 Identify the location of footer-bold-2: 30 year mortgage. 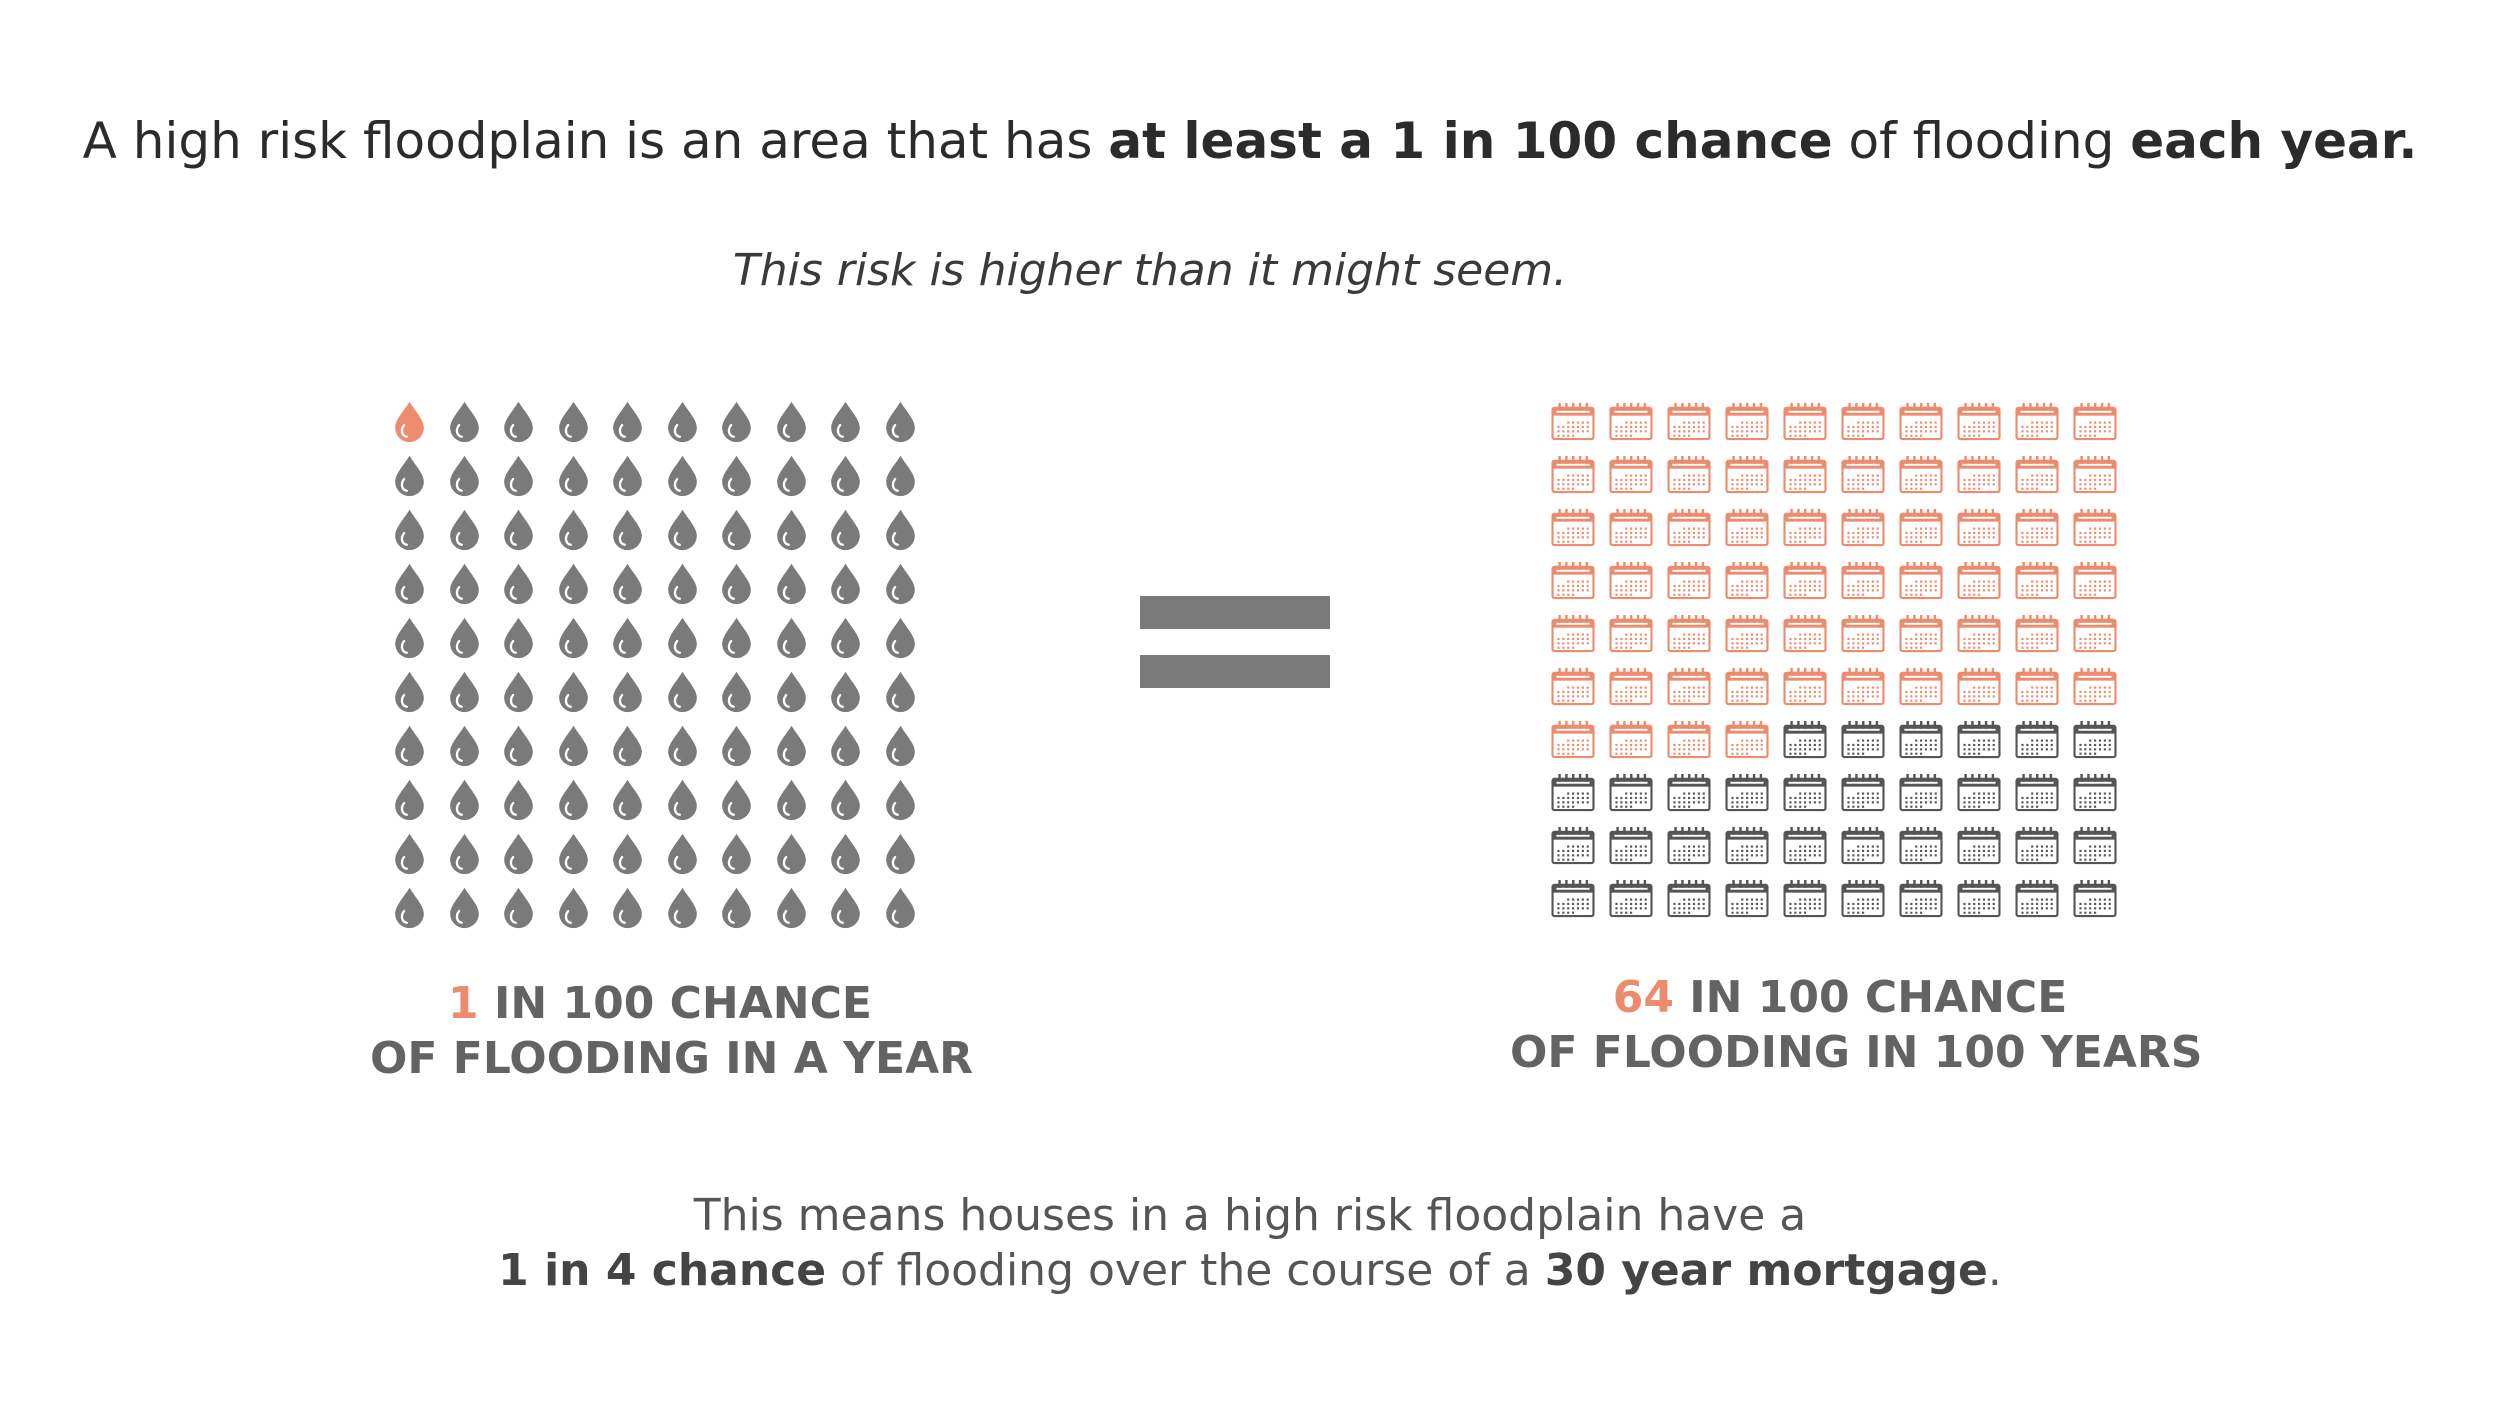
(1766, 1270).